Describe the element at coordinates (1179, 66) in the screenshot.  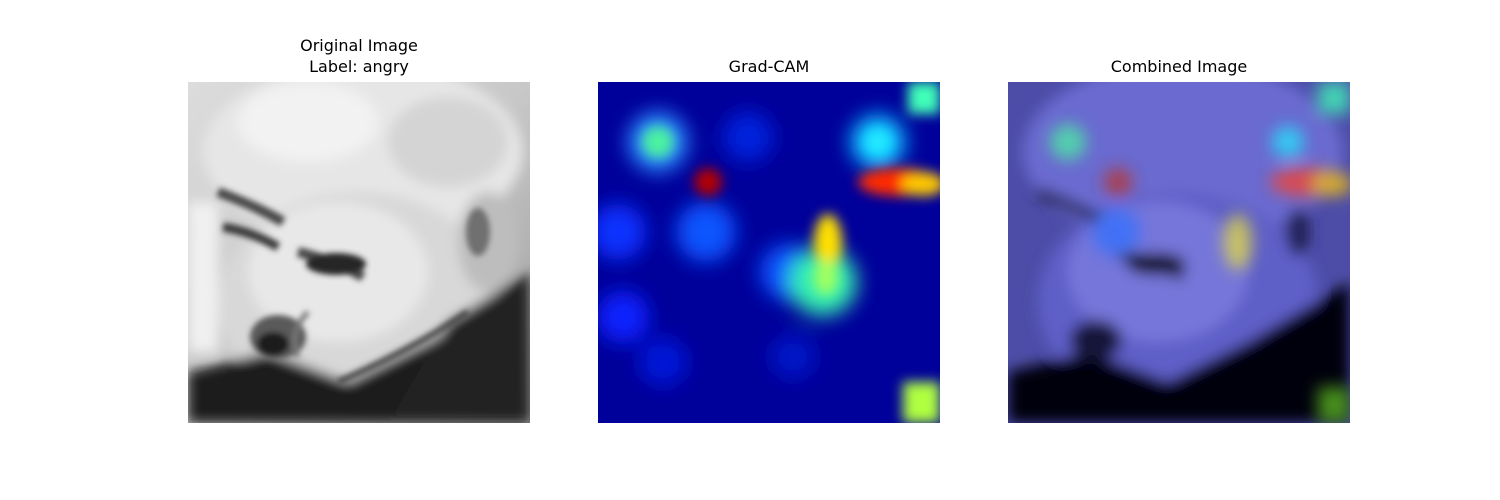
I see `combined-image-title: Combined Image` at that location.